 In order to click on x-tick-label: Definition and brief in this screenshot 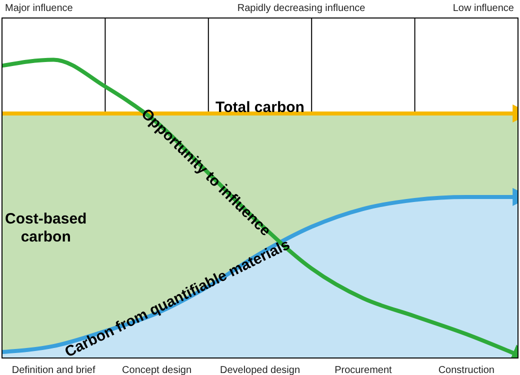, I will do `click(54, 370)`.